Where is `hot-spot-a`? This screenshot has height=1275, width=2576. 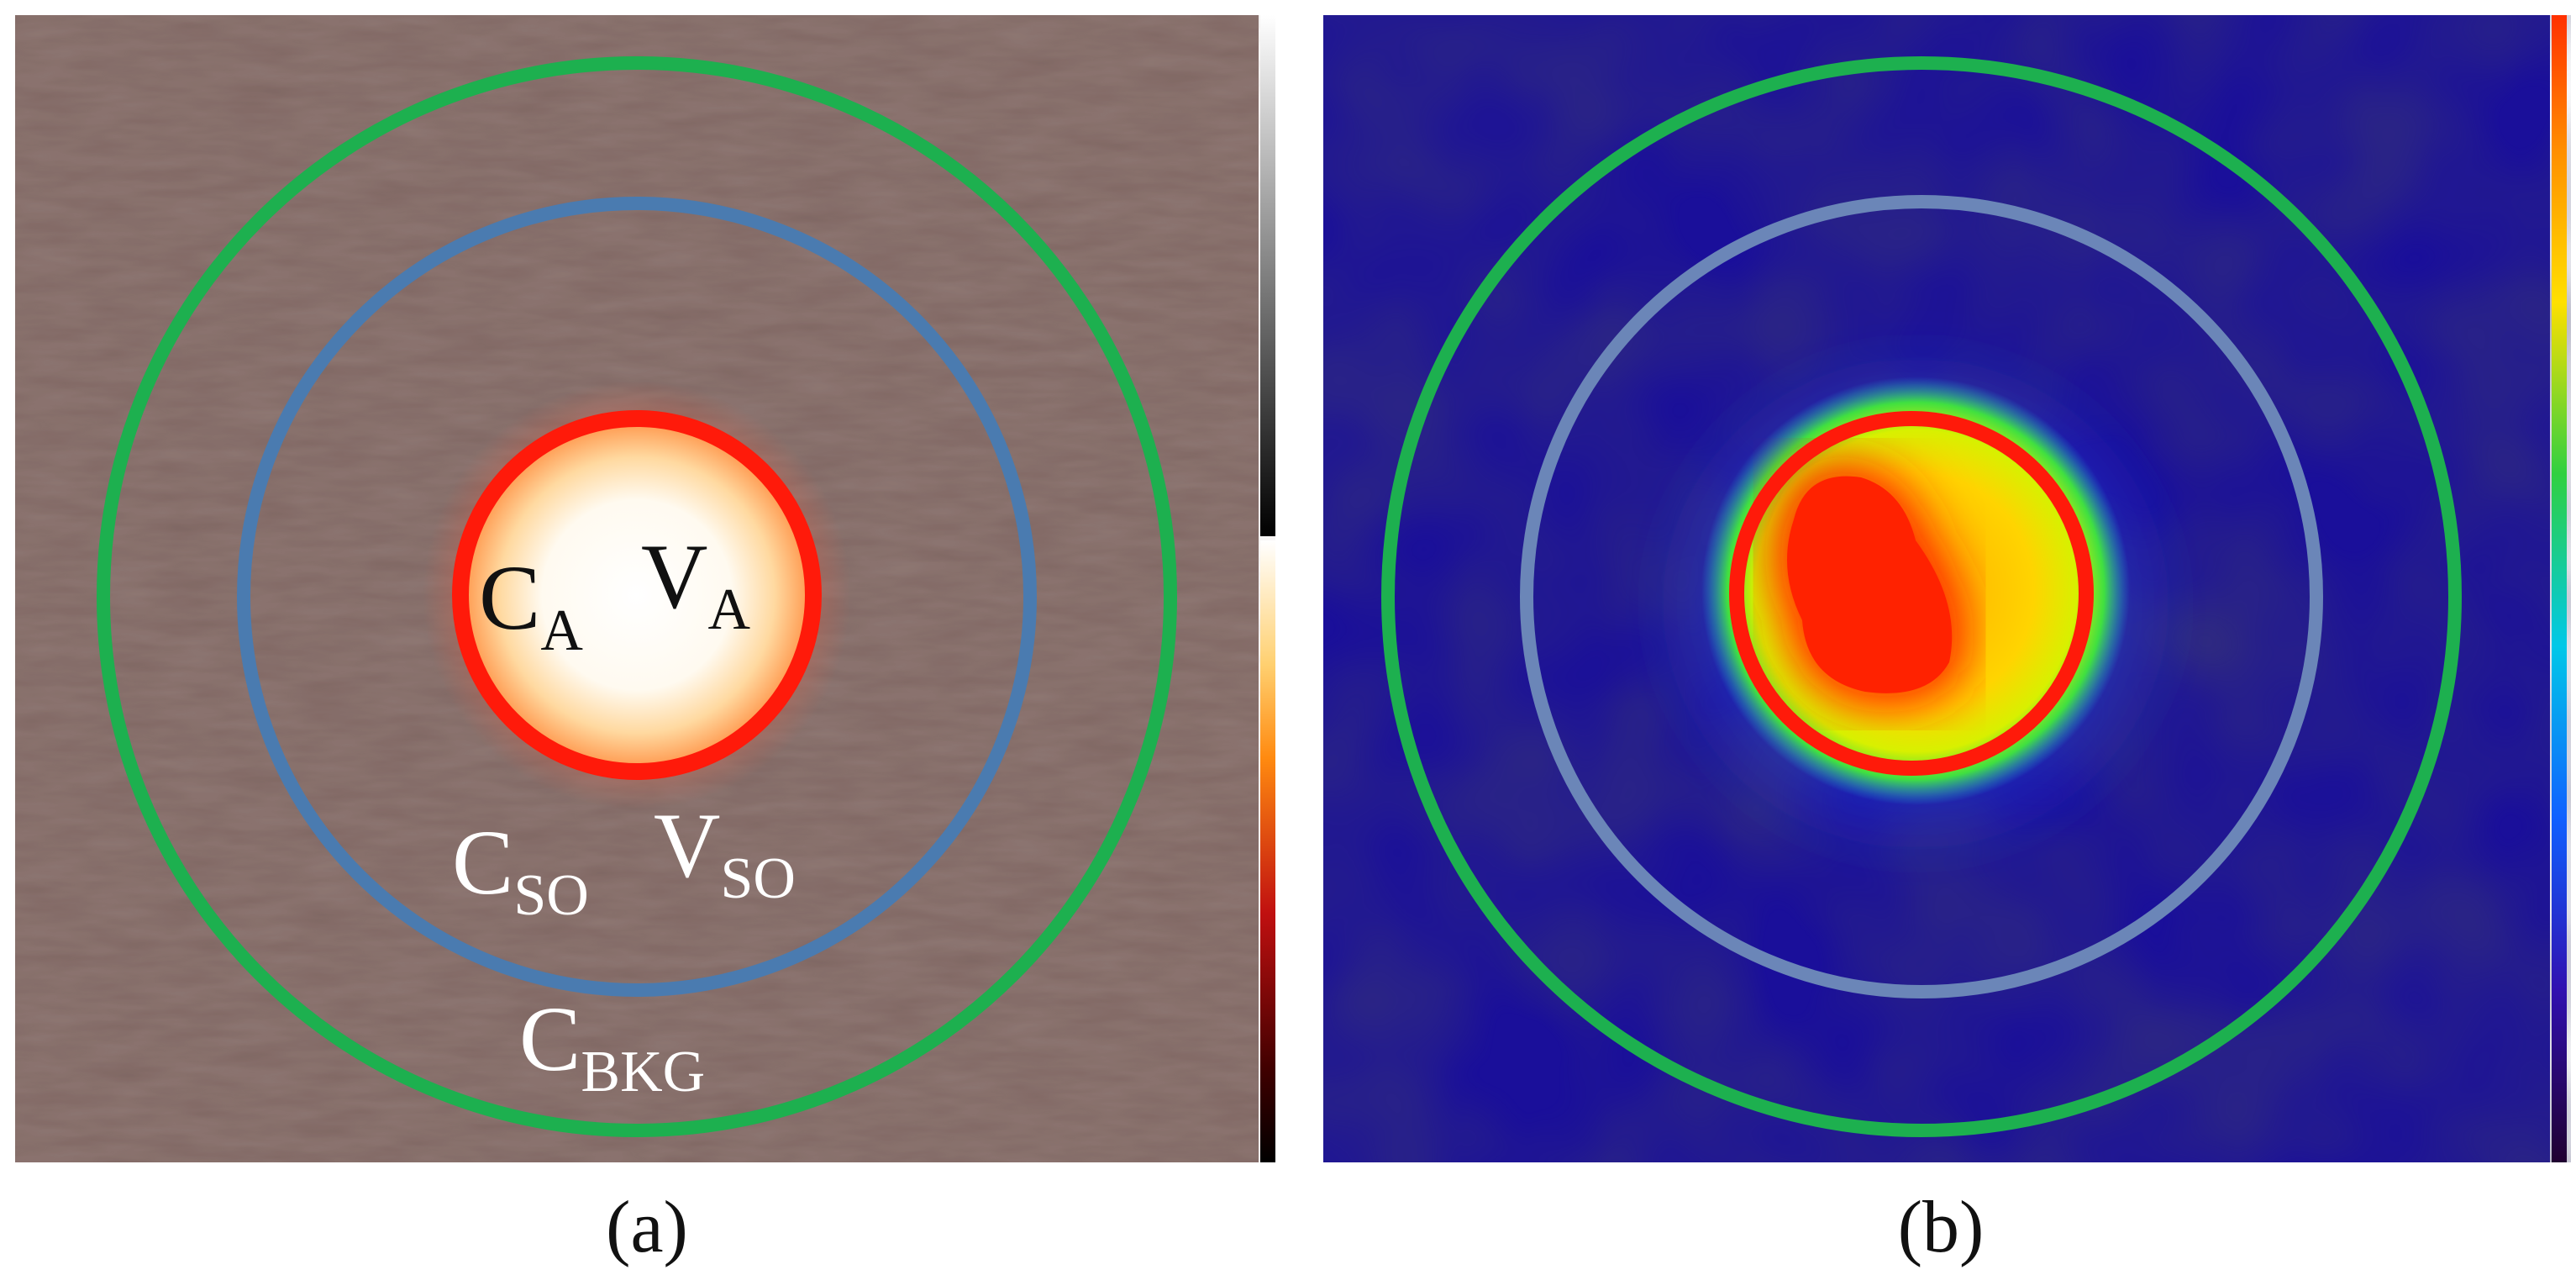 hot-spot-a is located at coordinates (637, 595).